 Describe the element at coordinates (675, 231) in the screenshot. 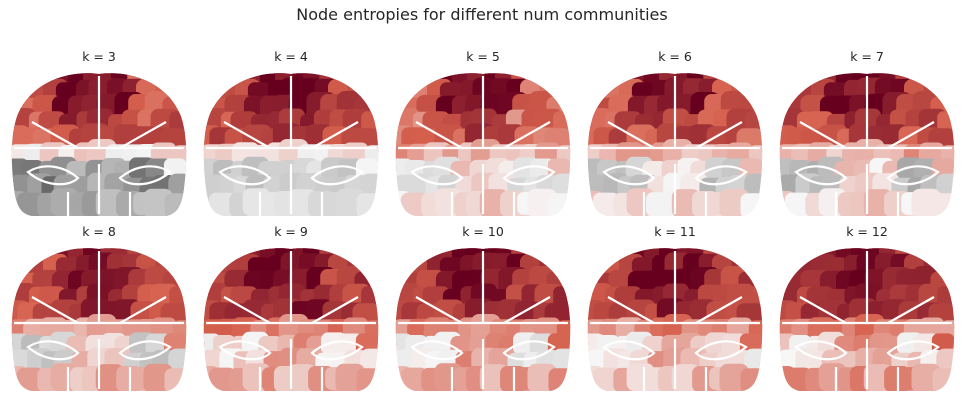

I see `panel-title: k = 11` at that location.